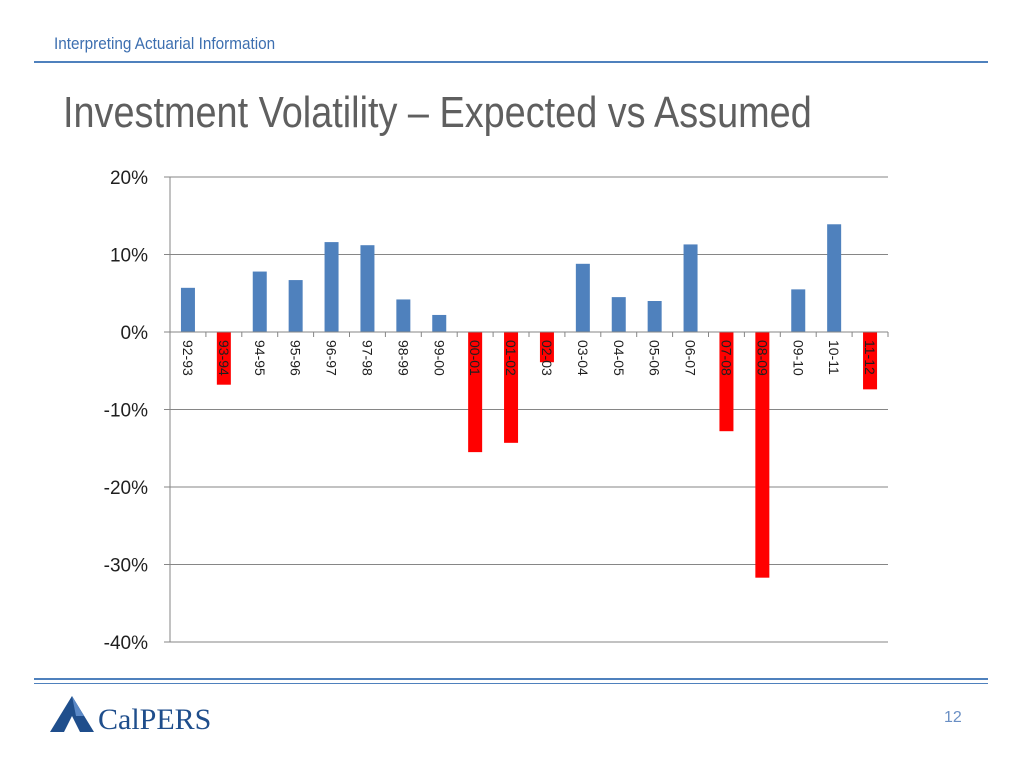 The width and height of the screenshot is (1024, 768). Describe the element at coordinates (726, 358) in the screenshot. I see `x-tick-label: 07-08` at that location.